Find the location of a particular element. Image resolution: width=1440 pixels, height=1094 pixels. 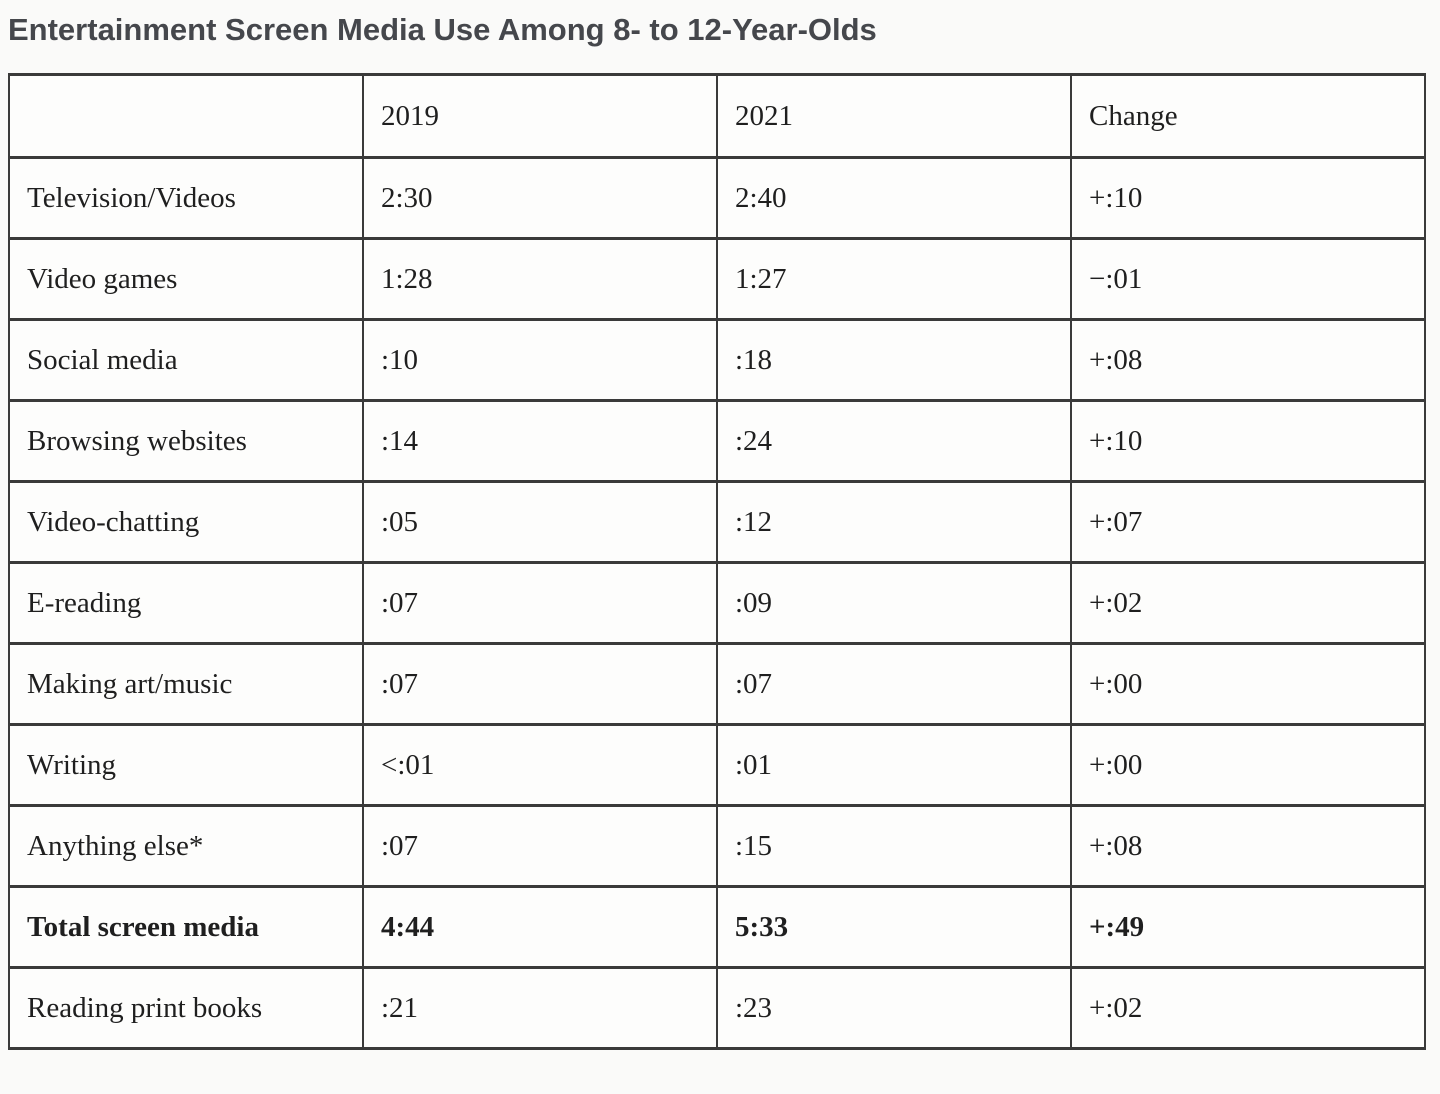

table-row: Video games 1:28 1:27 −:01 is located at coordinates (717, 279).